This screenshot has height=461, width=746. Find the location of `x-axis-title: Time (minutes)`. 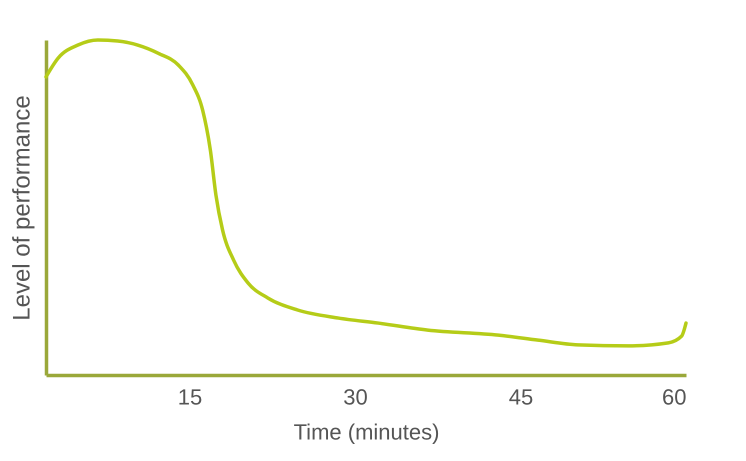

x-axis-title: Time (minutes) is located at coordinates (367, 432).